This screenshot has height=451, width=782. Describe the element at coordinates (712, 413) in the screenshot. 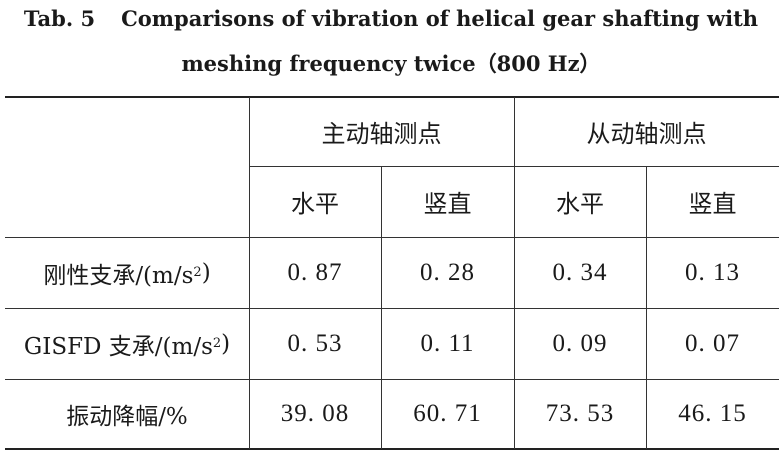

I see `table-cell: 46. 15` at that location.